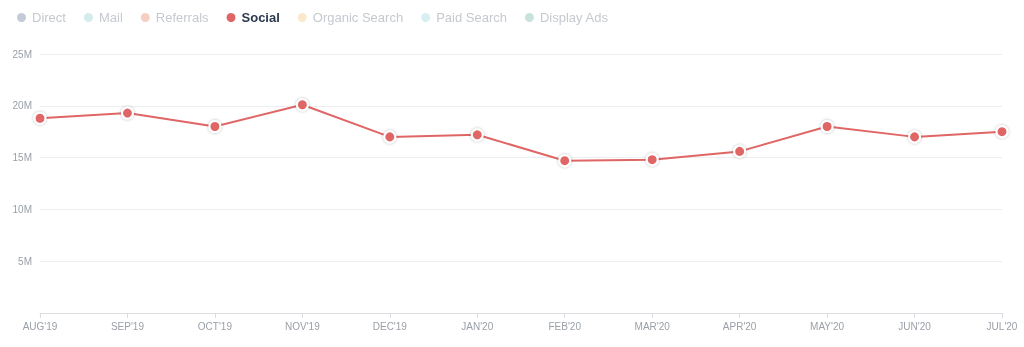  What do you see at coordinates (40, 326) in the screenshot?
I see `x-tick-label: AUG'19` at bounding box center [40, 326].